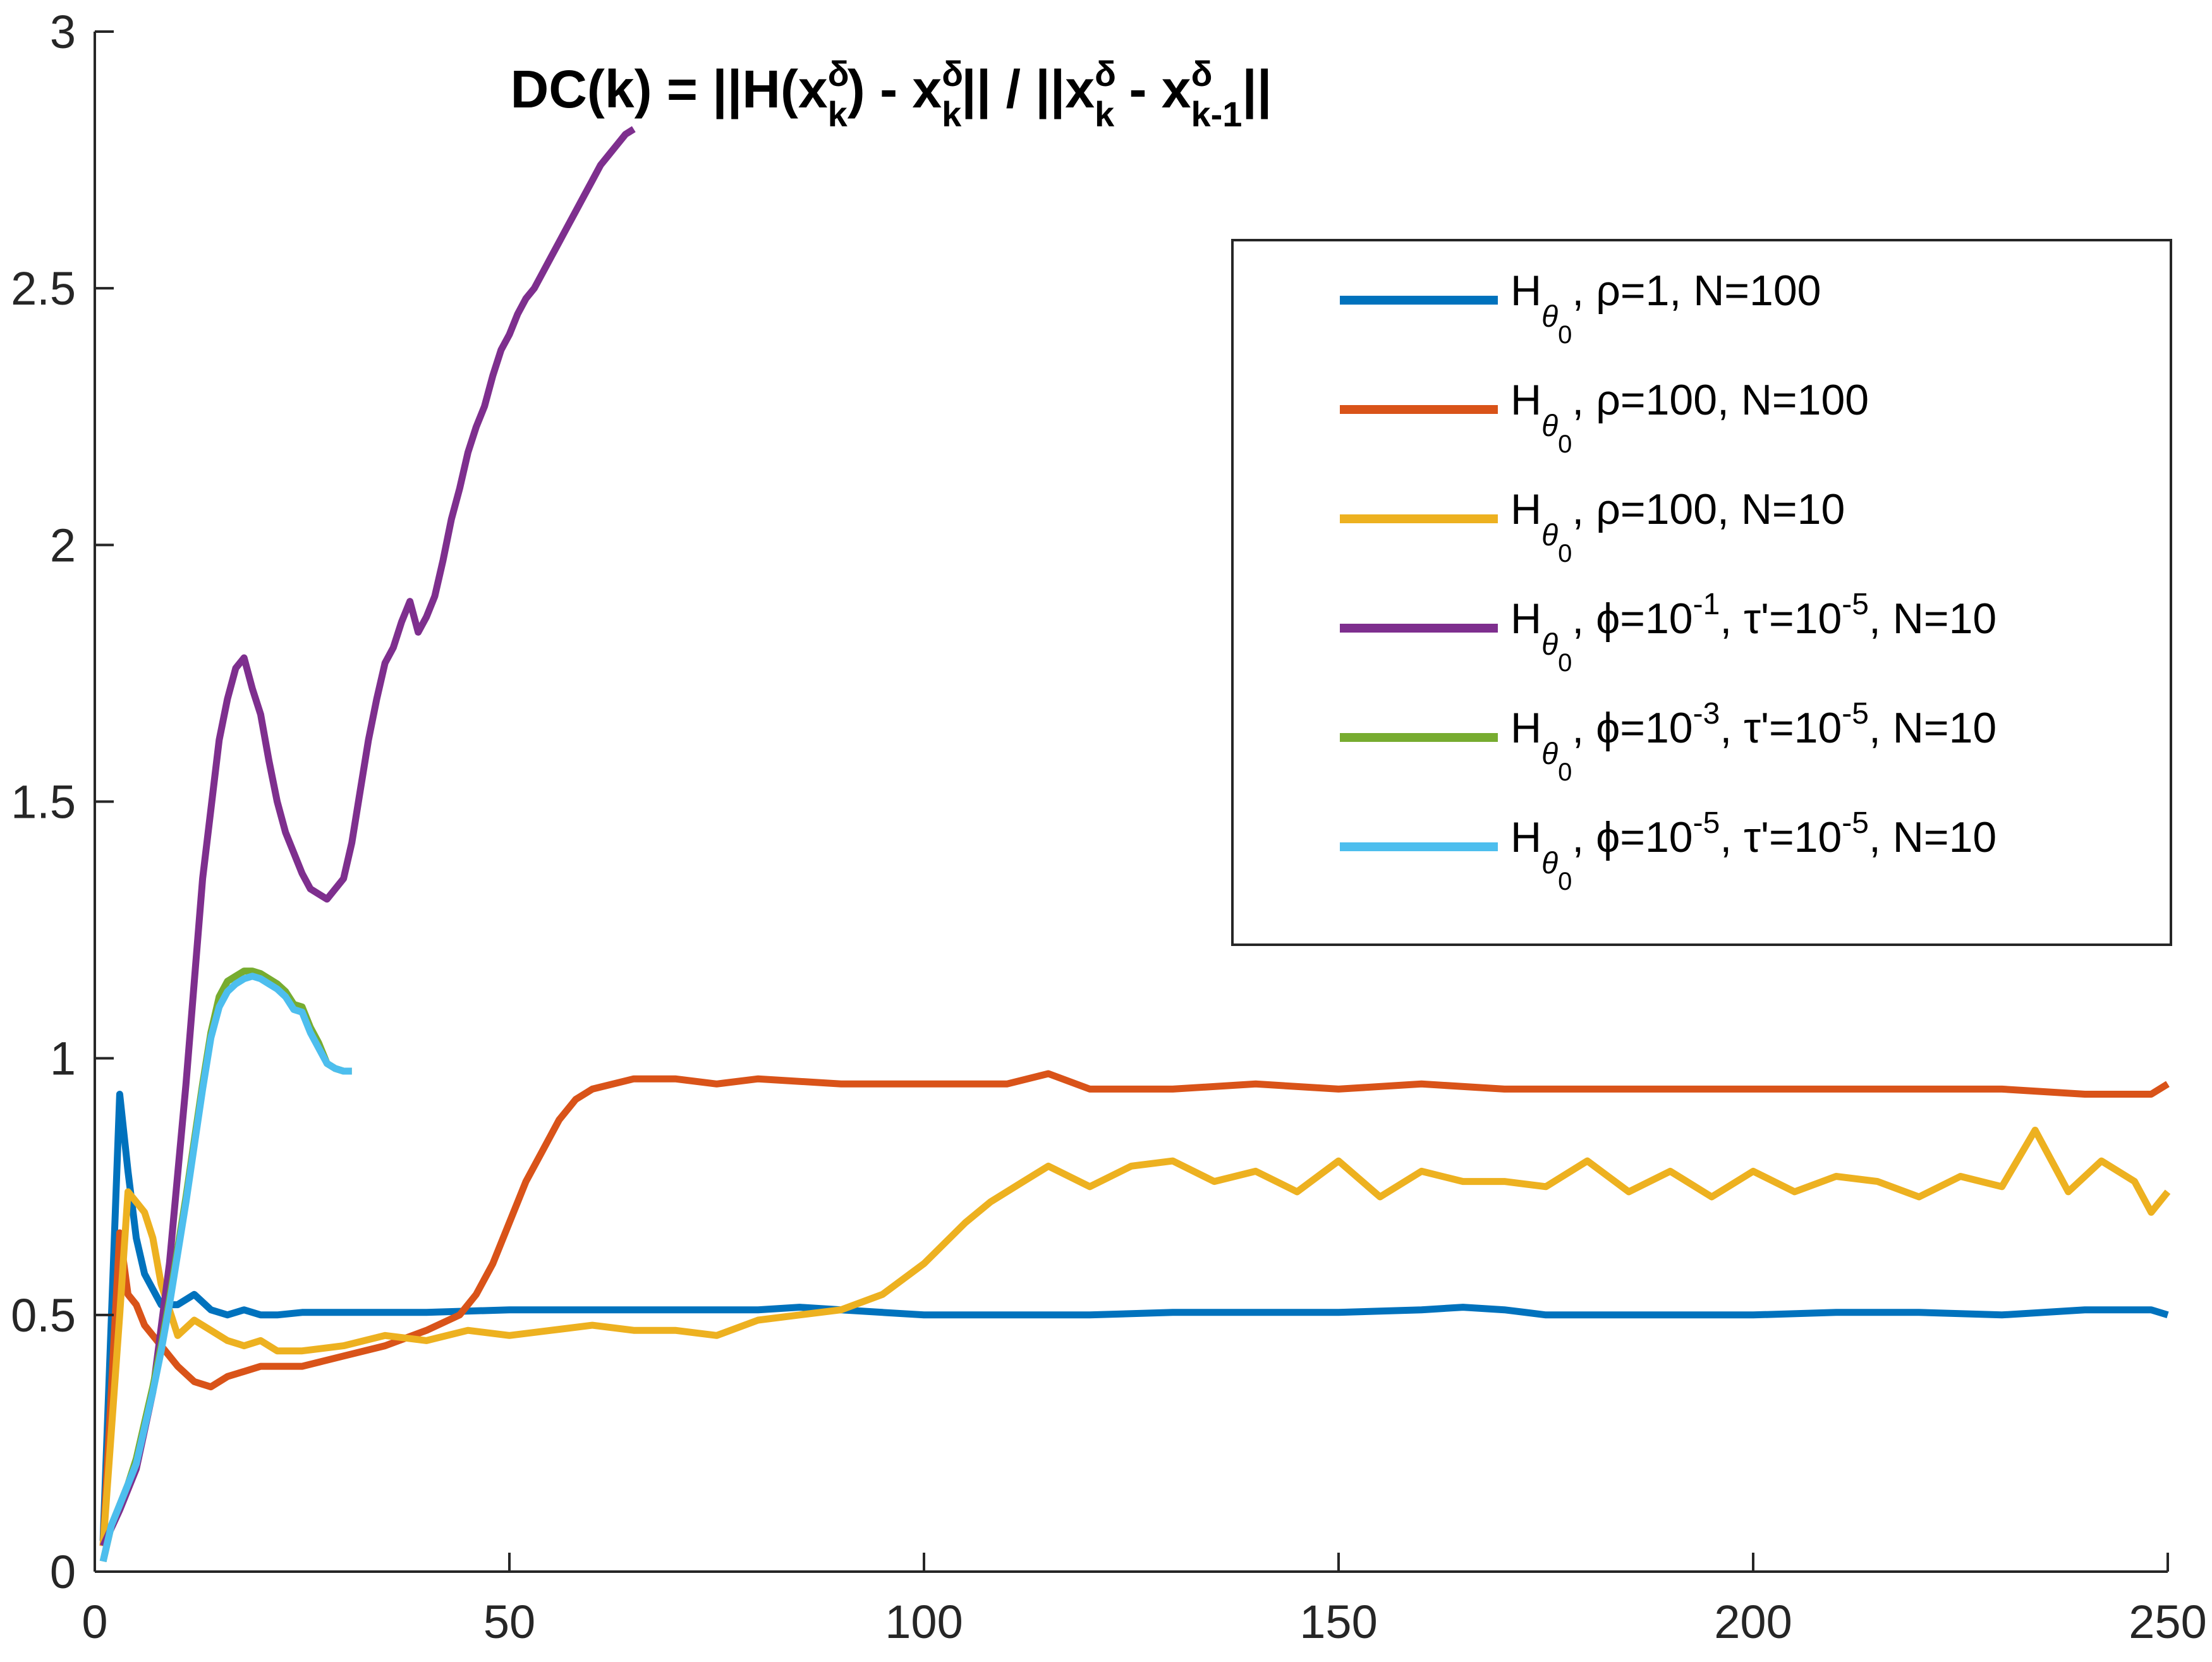  I want to click on x-tick-label: 150, so click(1338, 1622).